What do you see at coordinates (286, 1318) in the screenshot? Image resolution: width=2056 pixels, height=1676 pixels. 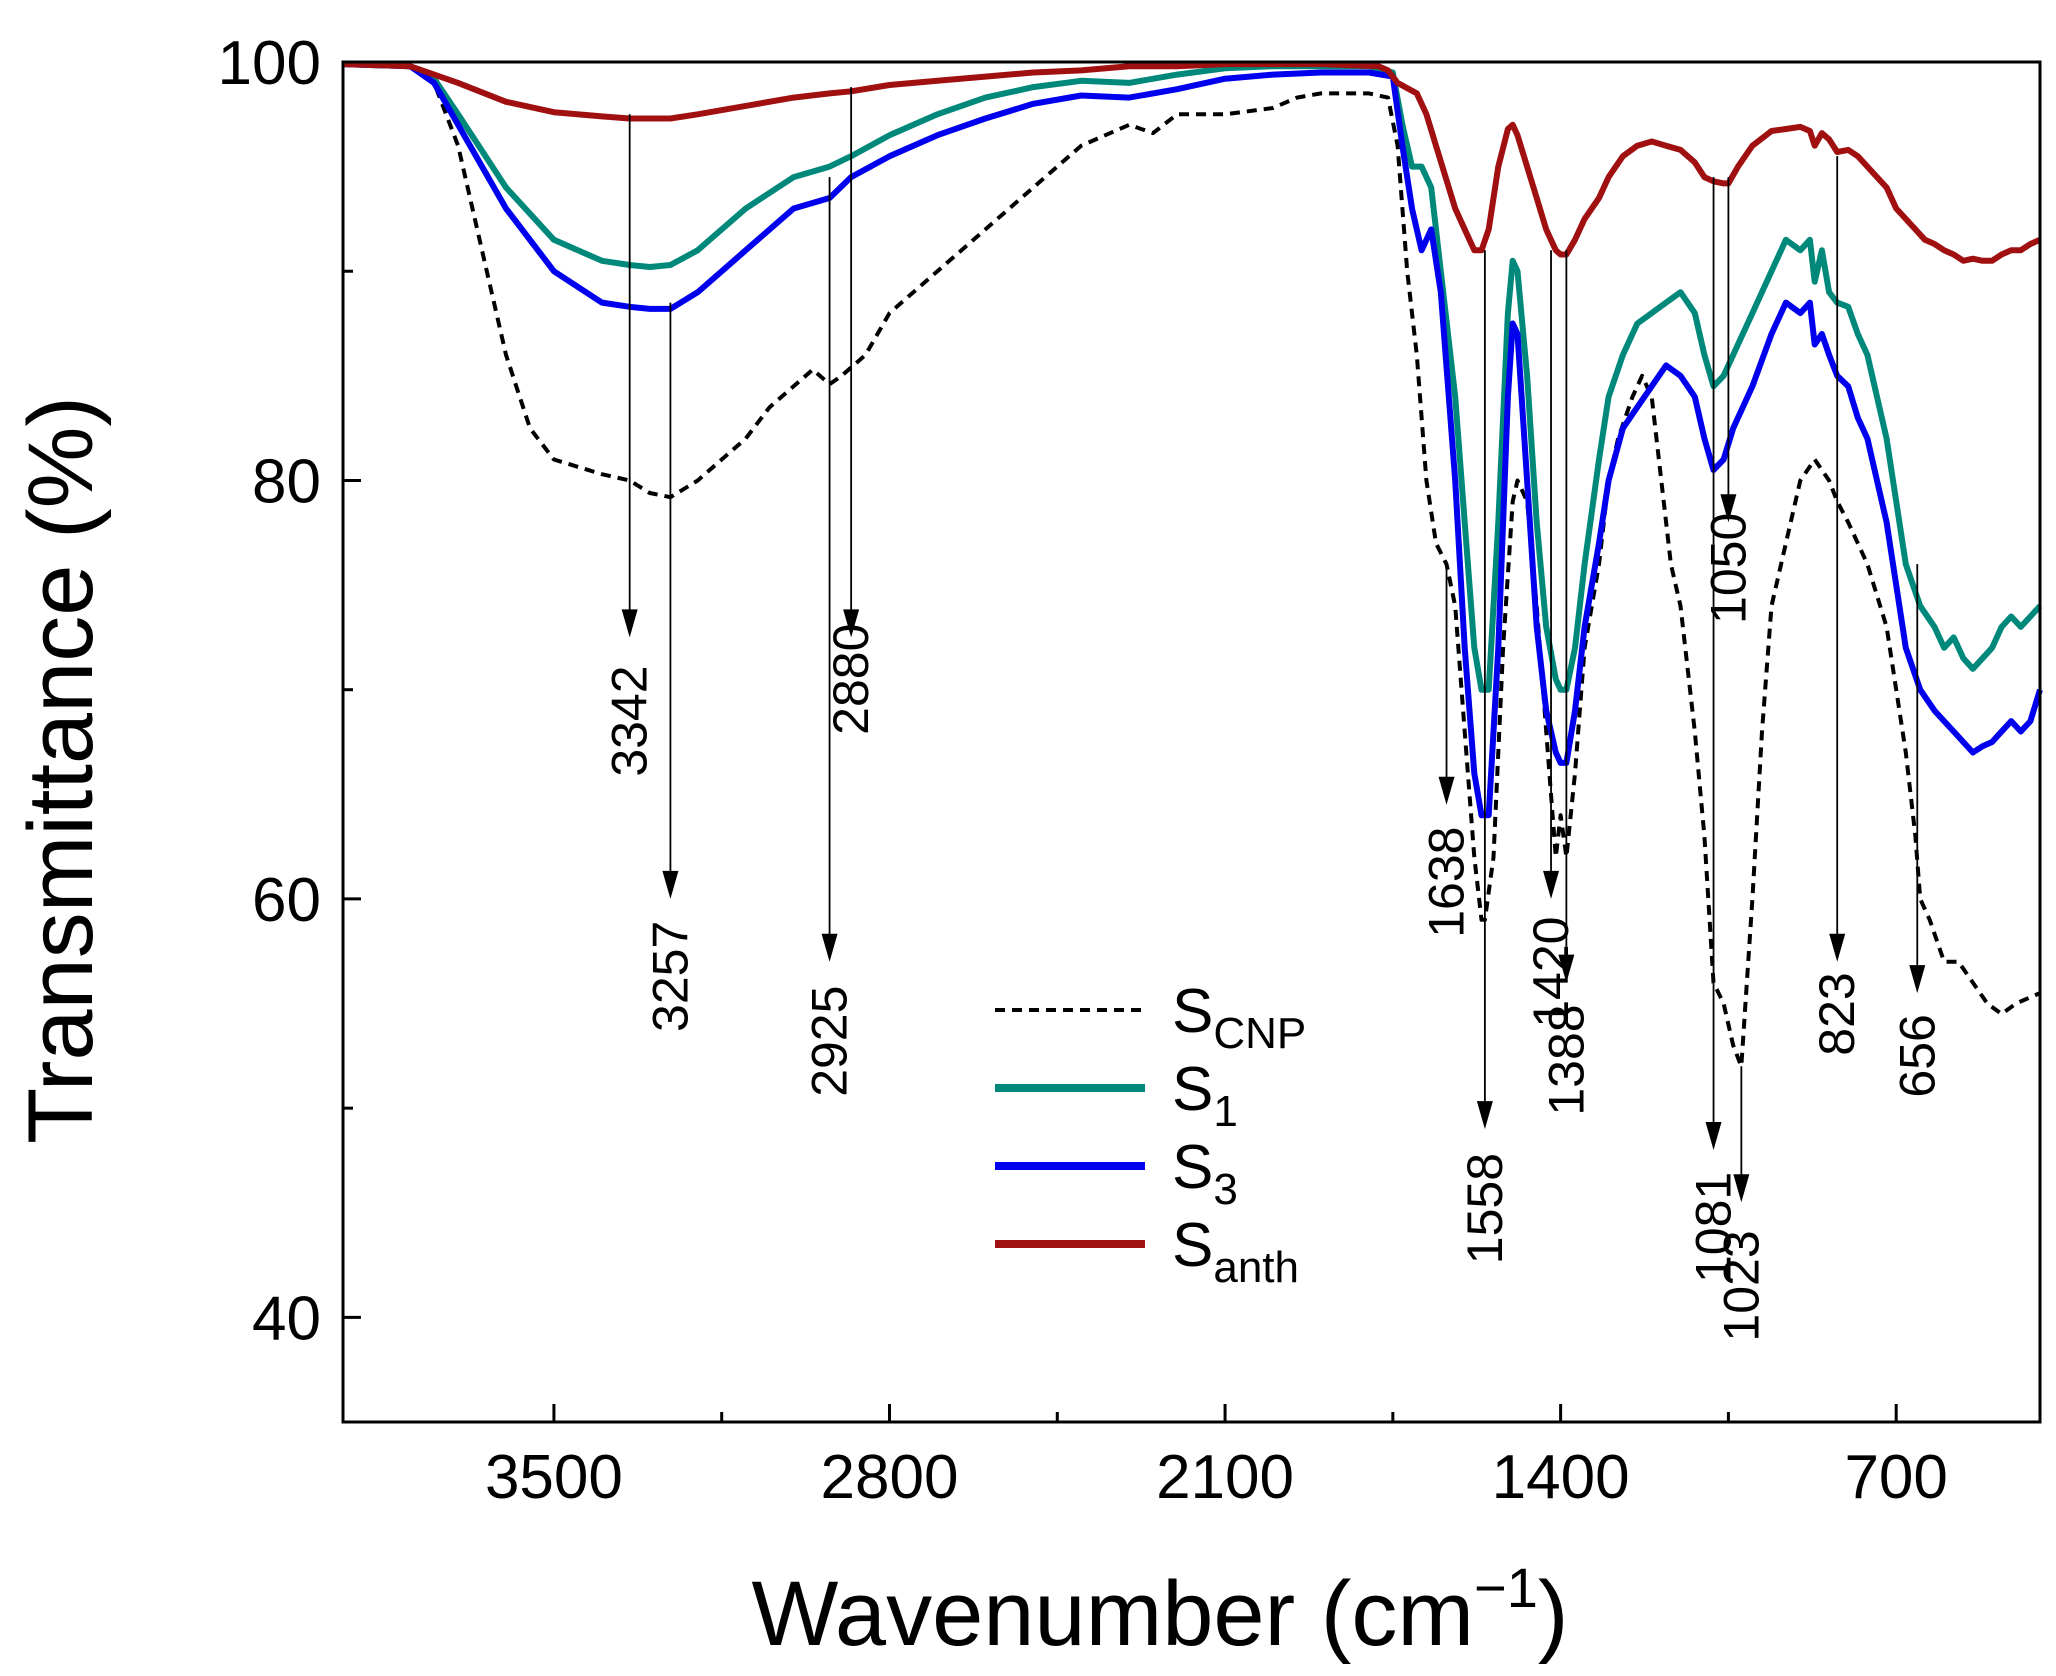 I see `y-tick-label: 40` at bounding box center [286, 1318].